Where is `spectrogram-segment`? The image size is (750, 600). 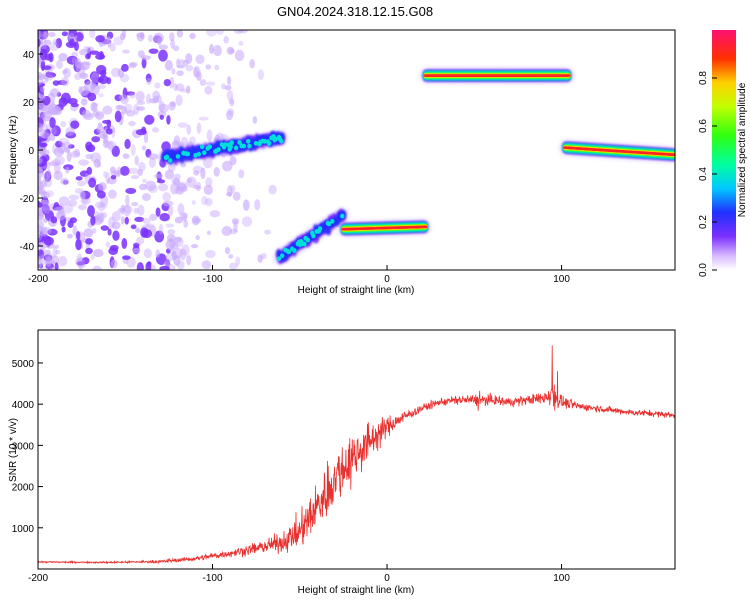 spectrogram-segment is located at coordinates (617, 151).